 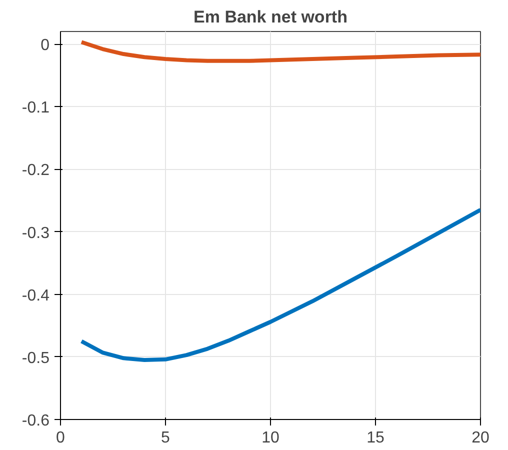 What do you see at coordinates (36, 358) in the screenshot?
I see `y-tick-label: -0.5` at bounding box center [36, 358].